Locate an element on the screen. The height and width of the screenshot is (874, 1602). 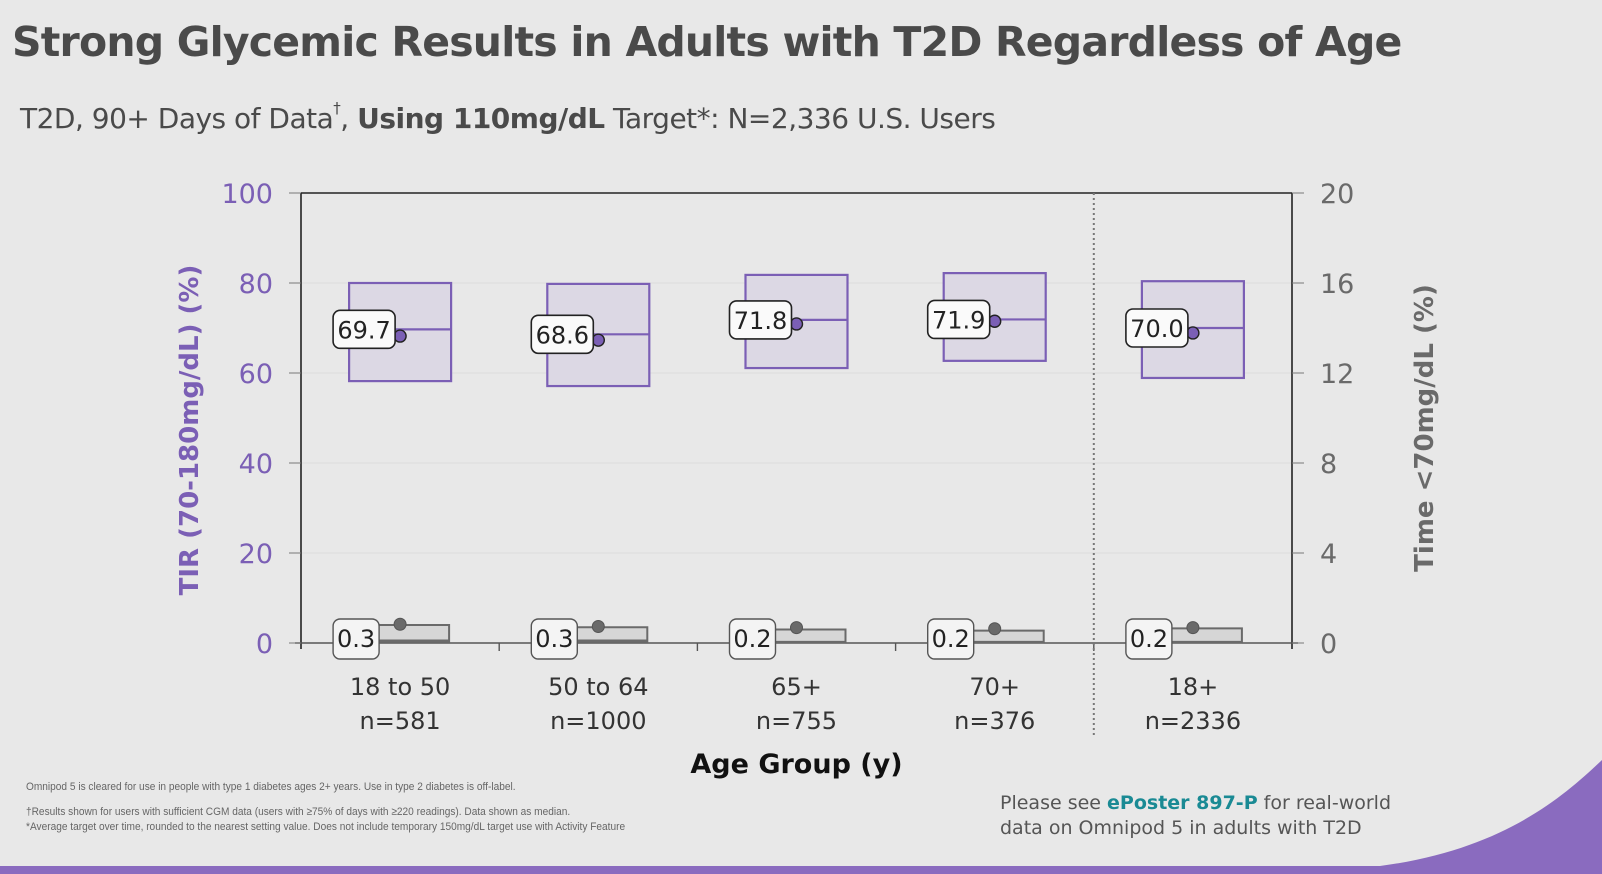
tir-median-label: 70.0 is located at coordinates (1156, 329).